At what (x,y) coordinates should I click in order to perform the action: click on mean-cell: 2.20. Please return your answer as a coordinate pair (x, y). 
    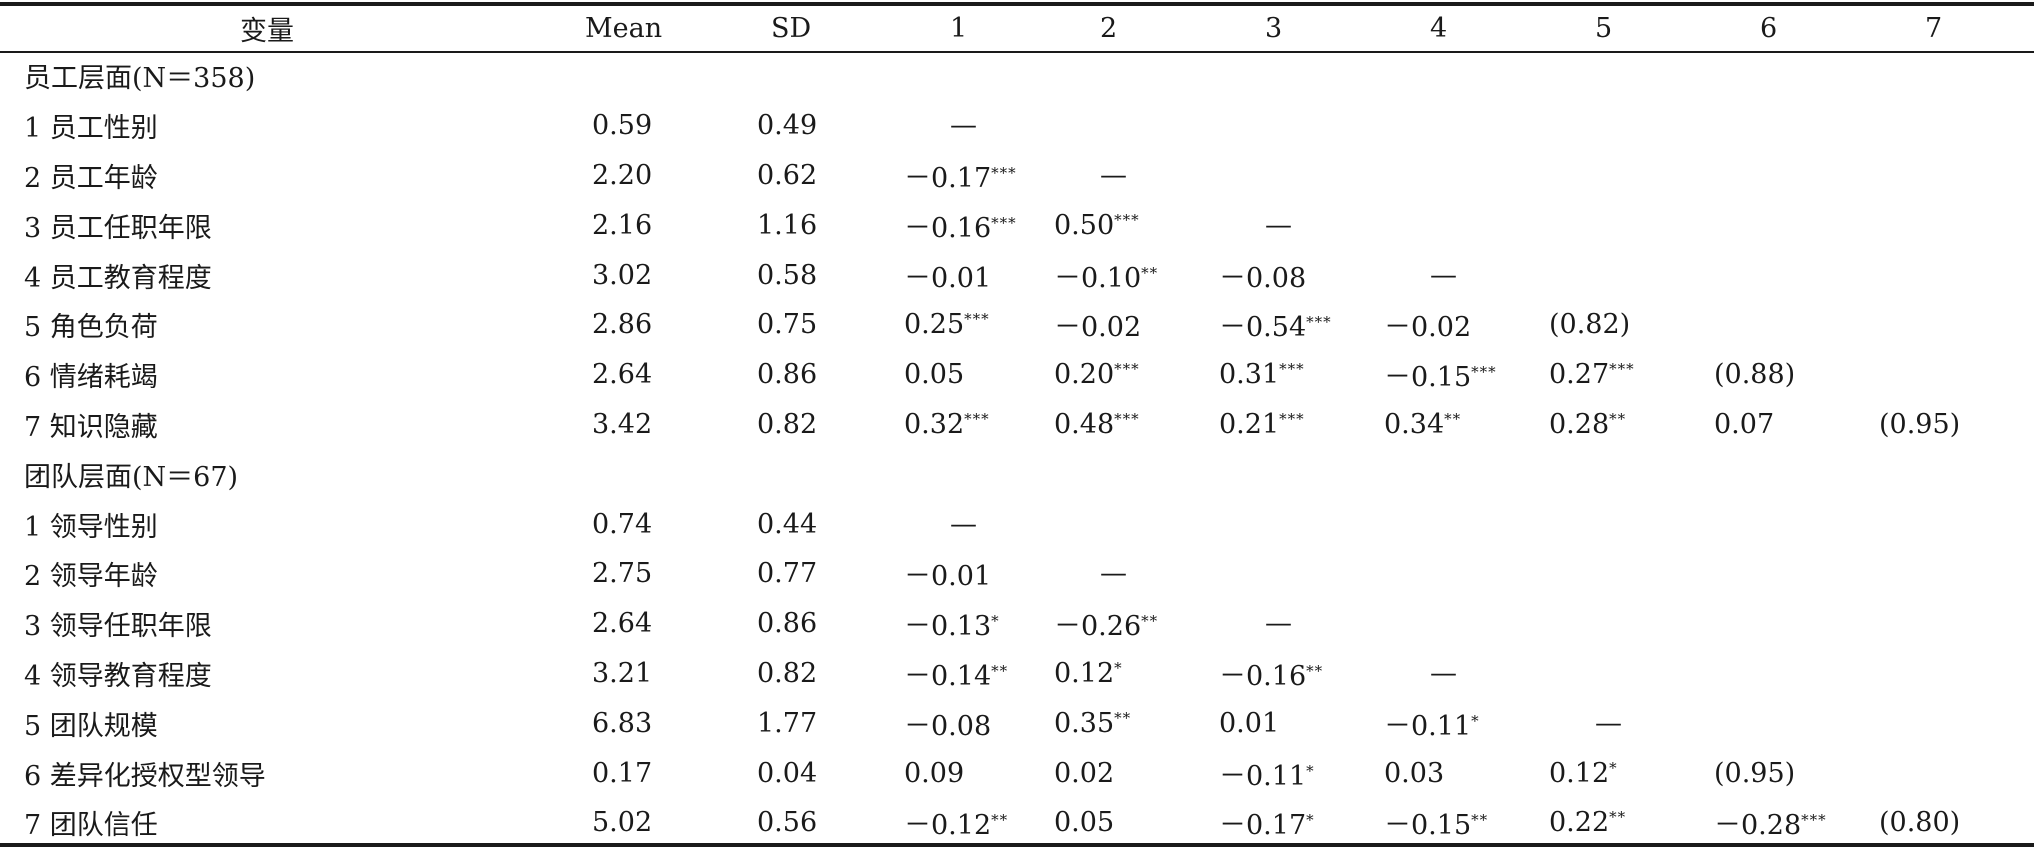
    Looking at the image, I should click on (622, 175).